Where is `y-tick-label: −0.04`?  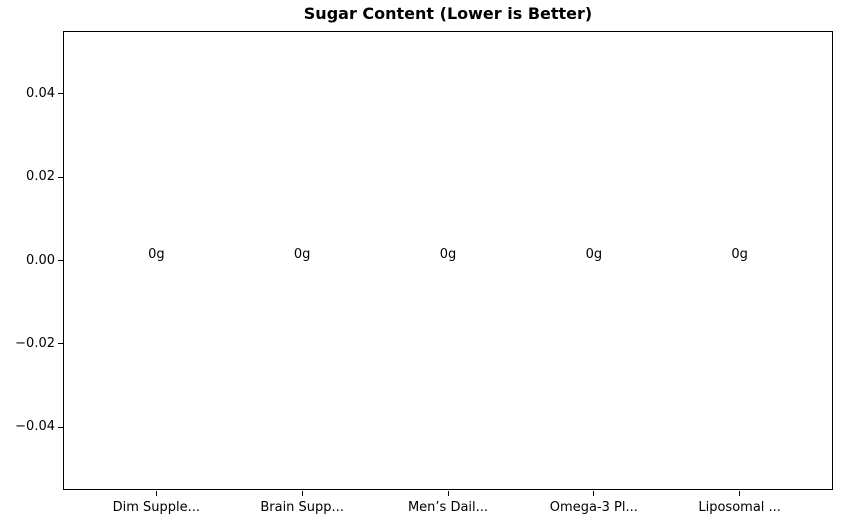 y-tick-label: −0.04 is located at coordinates (35, 427).